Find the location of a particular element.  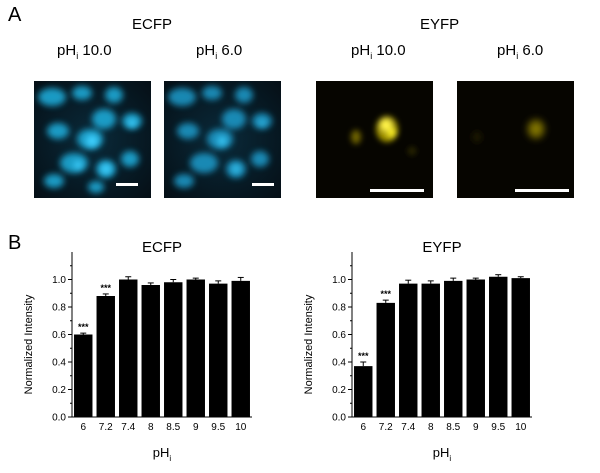

chart-title: EYFP is located at coordinates (441, 247).